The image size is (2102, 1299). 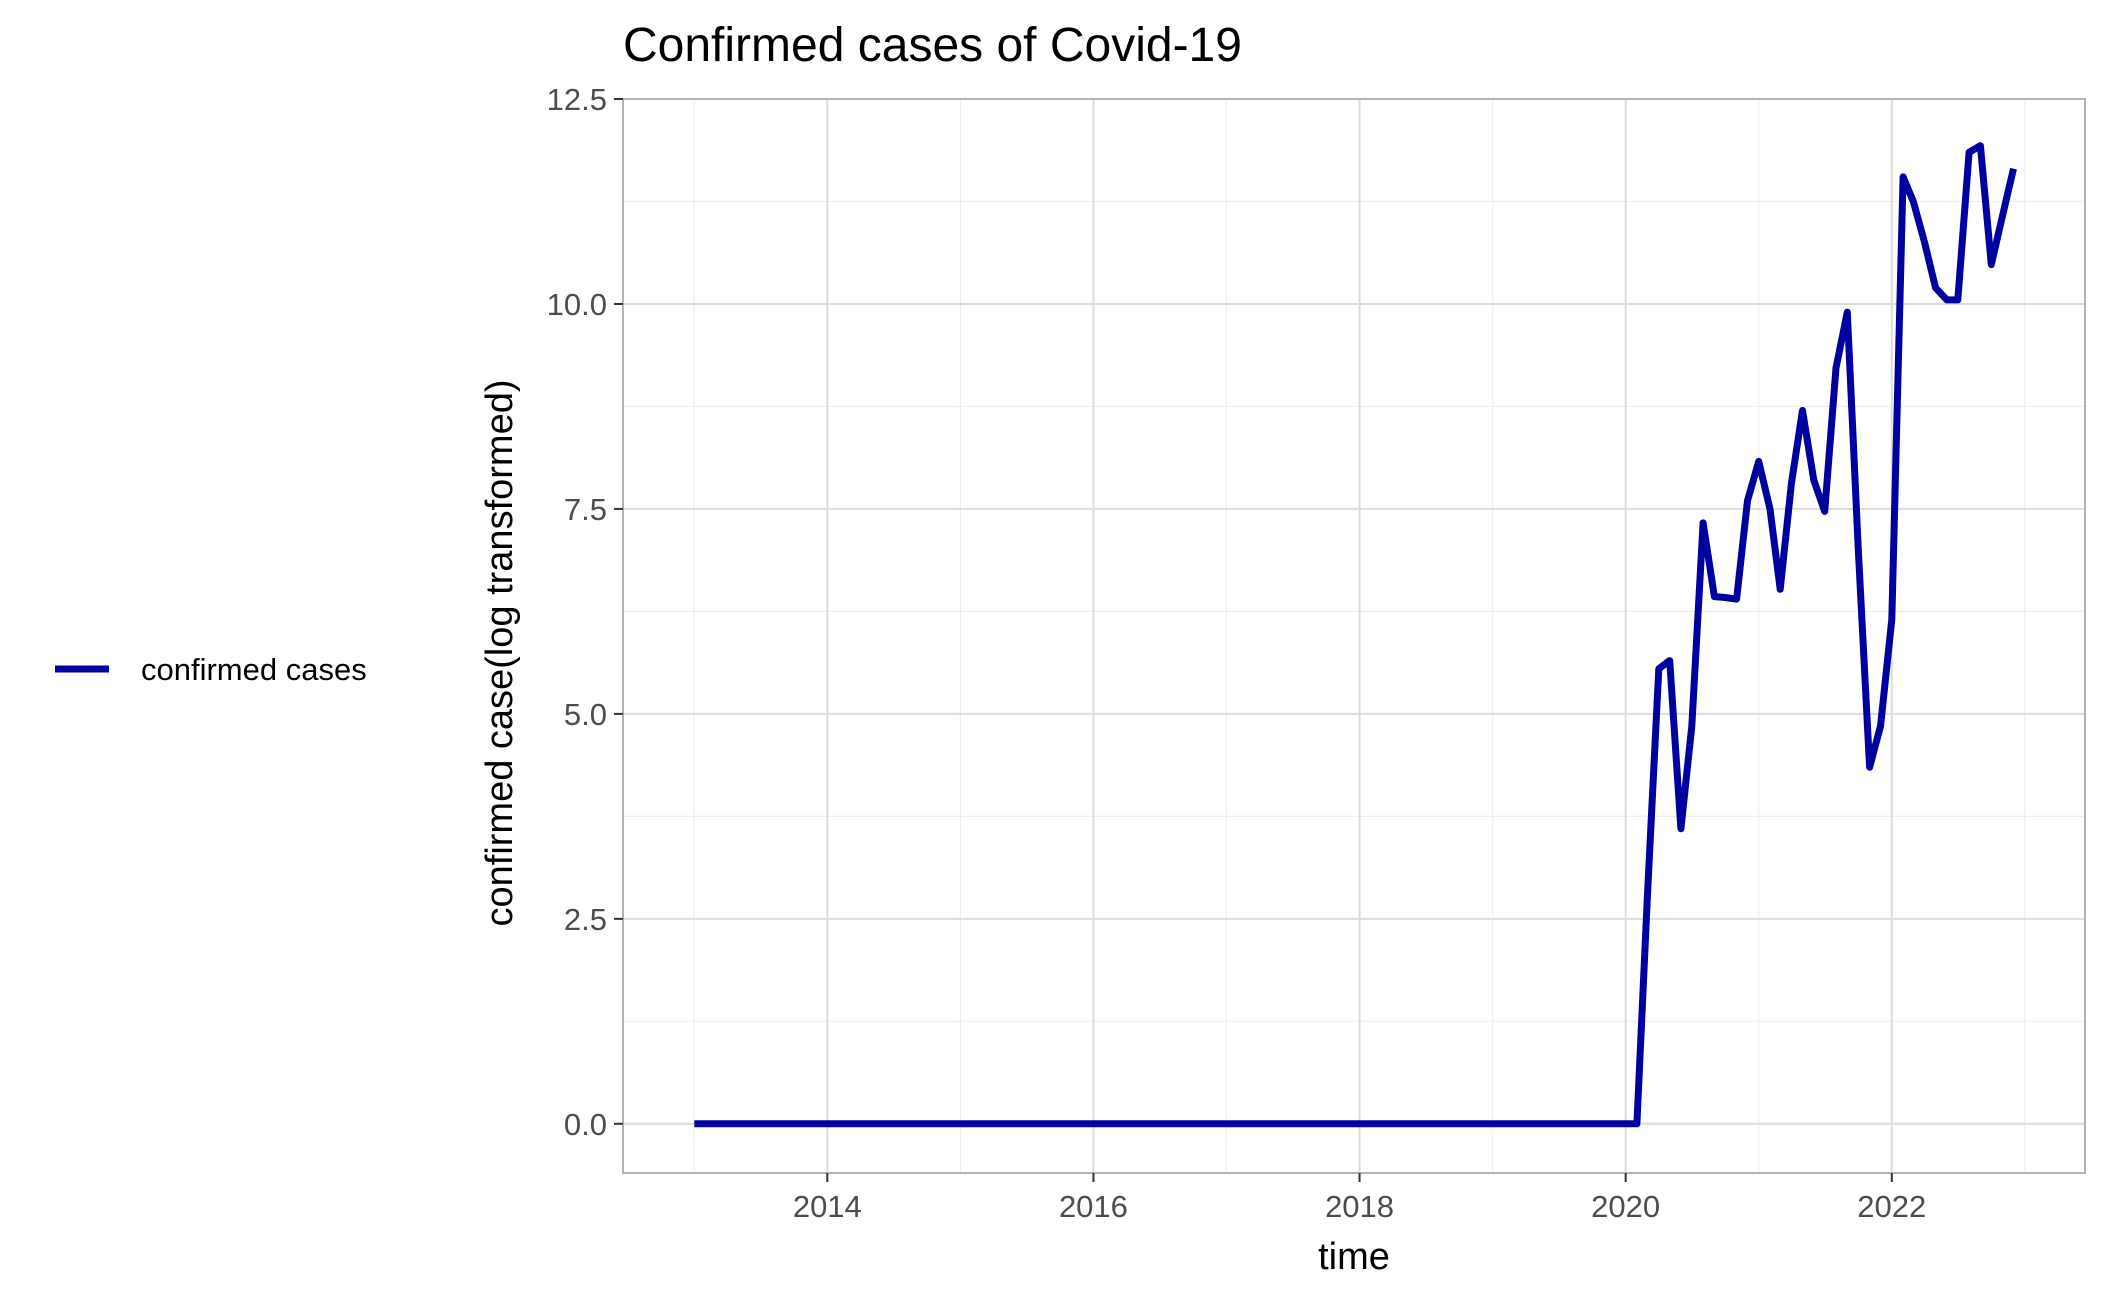 What do you see at coordinates (585, 919) in the screenshot?
I see `y-tick-label: 2.5` at bounding box center [585, 919].